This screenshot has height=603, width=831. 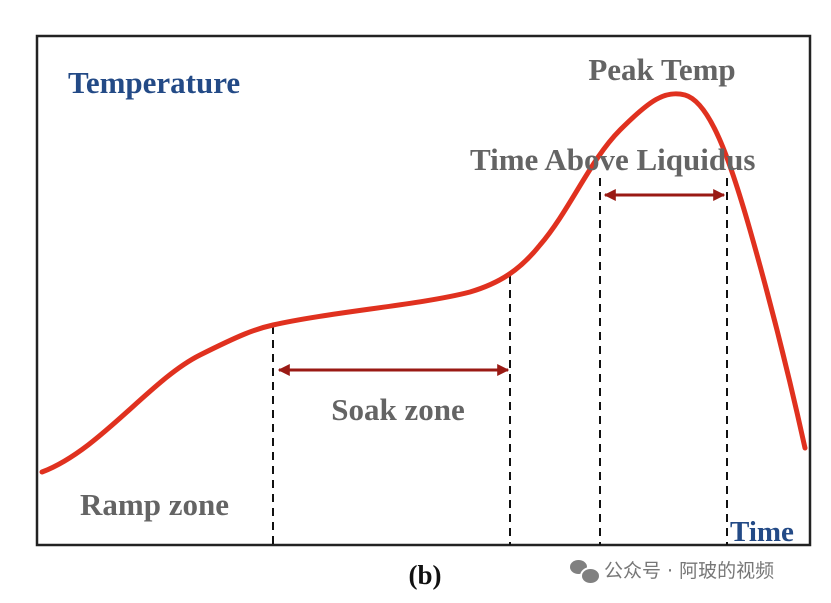 What do you see at coordinates (689, 571) in the screenshot?
I see `watermark-text: 公众号 · 阿玻的视频` at bounding box center [689, 571].